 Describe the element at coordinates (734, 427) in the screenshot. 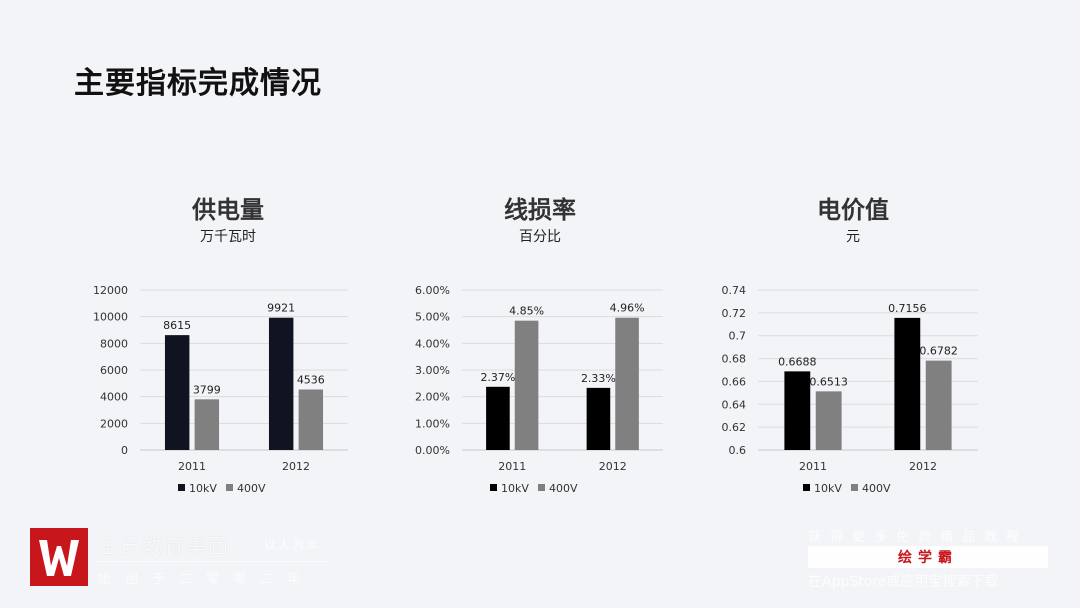

I see `chart-3-ytick-label: 0.62` at that location.